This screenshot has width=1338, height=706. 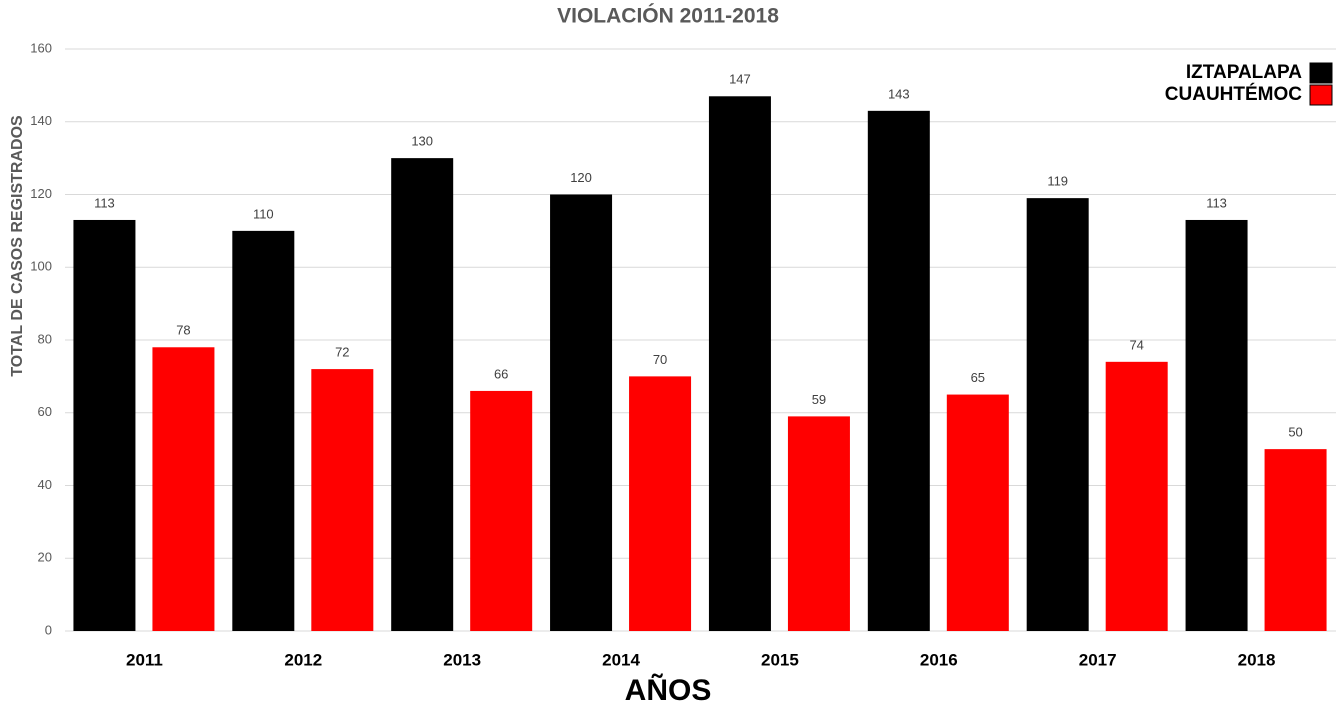 I want to click on x-tick-label: 2011, so click(x=144, y=659).